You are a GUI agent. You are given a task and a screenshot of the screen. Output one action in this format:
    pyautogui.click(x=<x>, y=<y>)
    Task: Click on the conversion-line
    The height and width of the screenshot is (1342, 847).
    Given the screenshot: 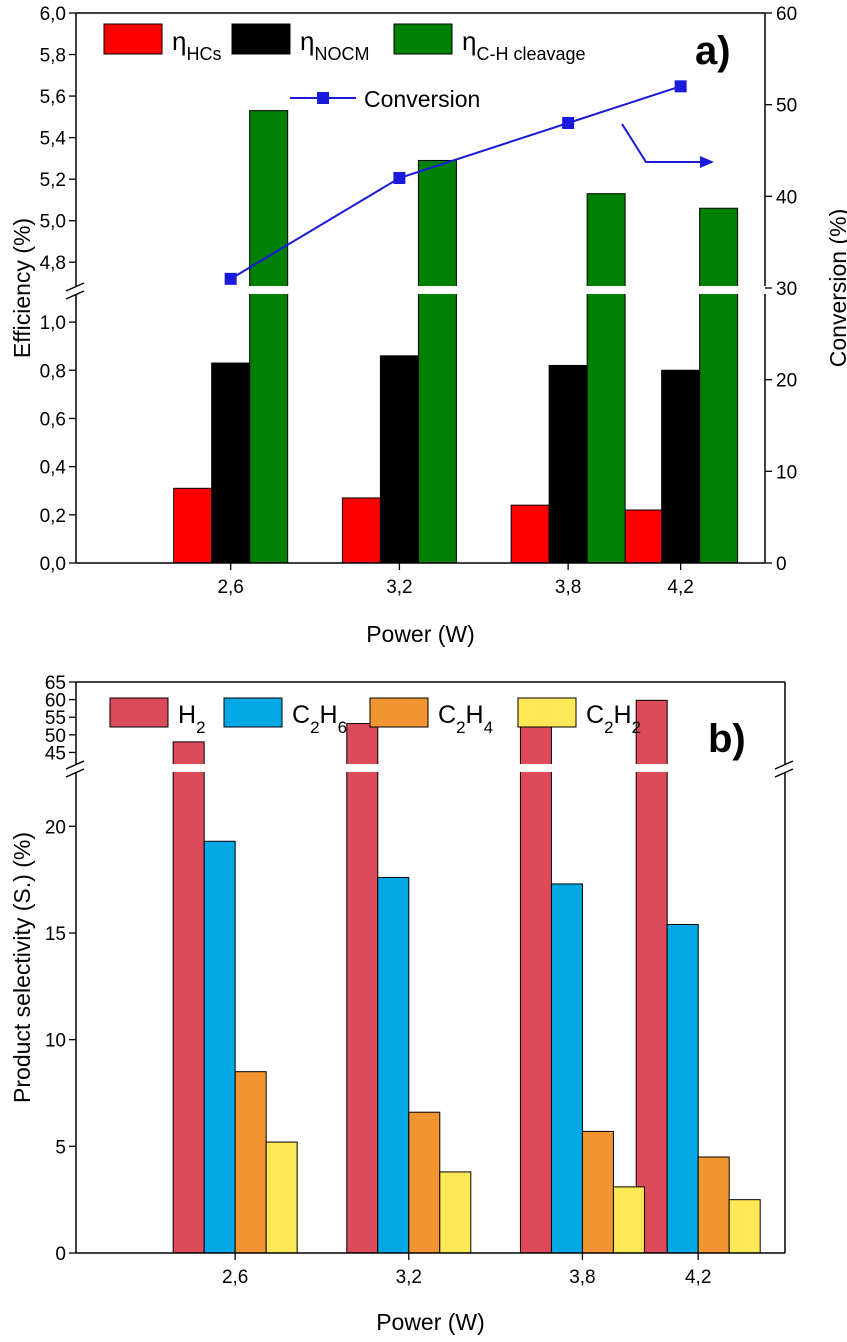 What is the action you would take?
    pyautogui.click(x=455, y=182)
    